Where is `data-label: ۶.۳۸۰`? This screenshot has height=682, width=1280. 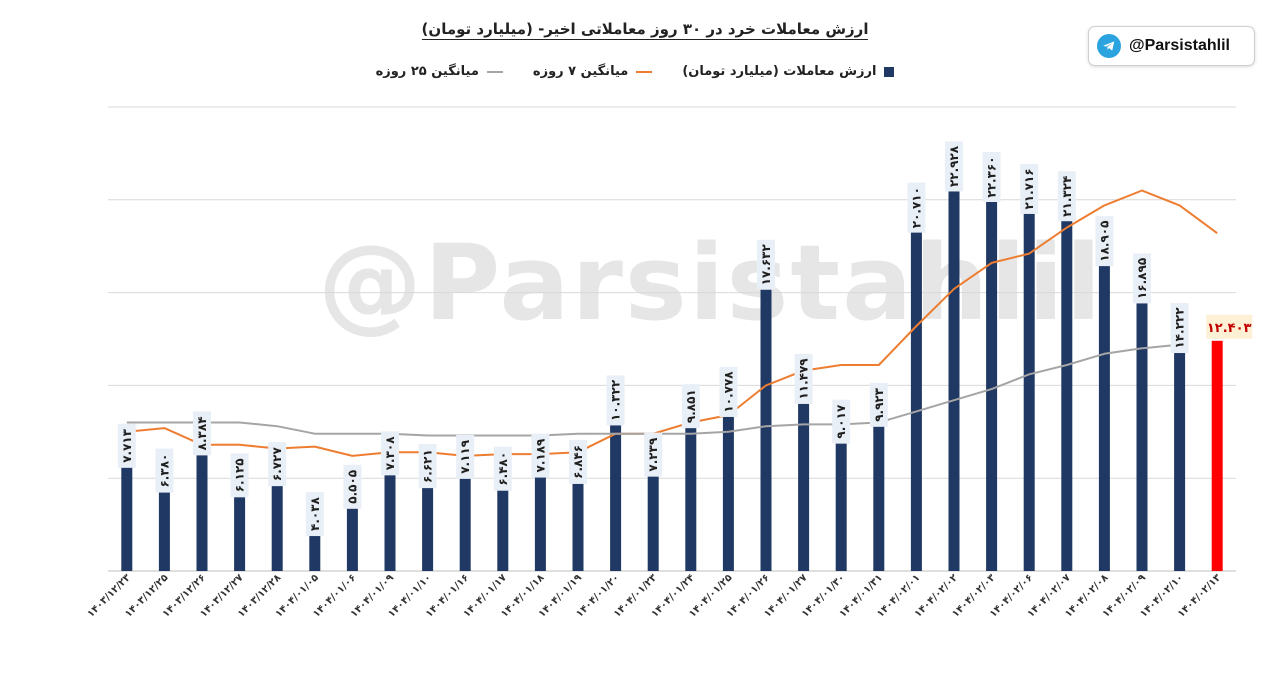 data-label: ۶.۳۸۰ is located at coordinates (164, 471).